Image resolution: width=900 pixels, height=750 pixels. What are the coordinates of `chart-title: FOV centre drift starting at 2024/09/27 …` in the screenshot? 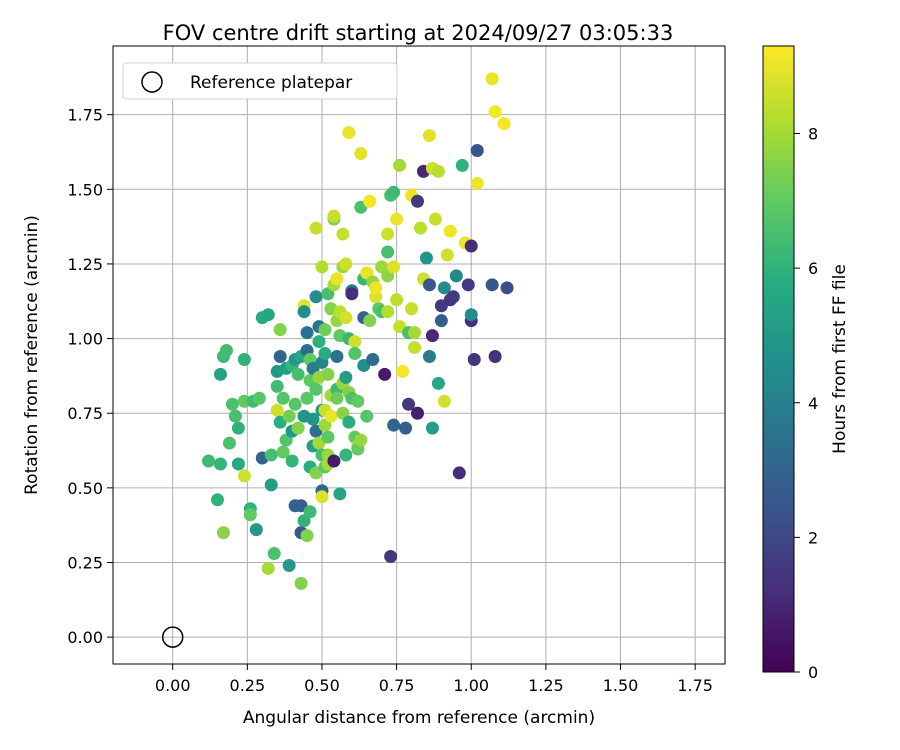 It's located at (418, 33).